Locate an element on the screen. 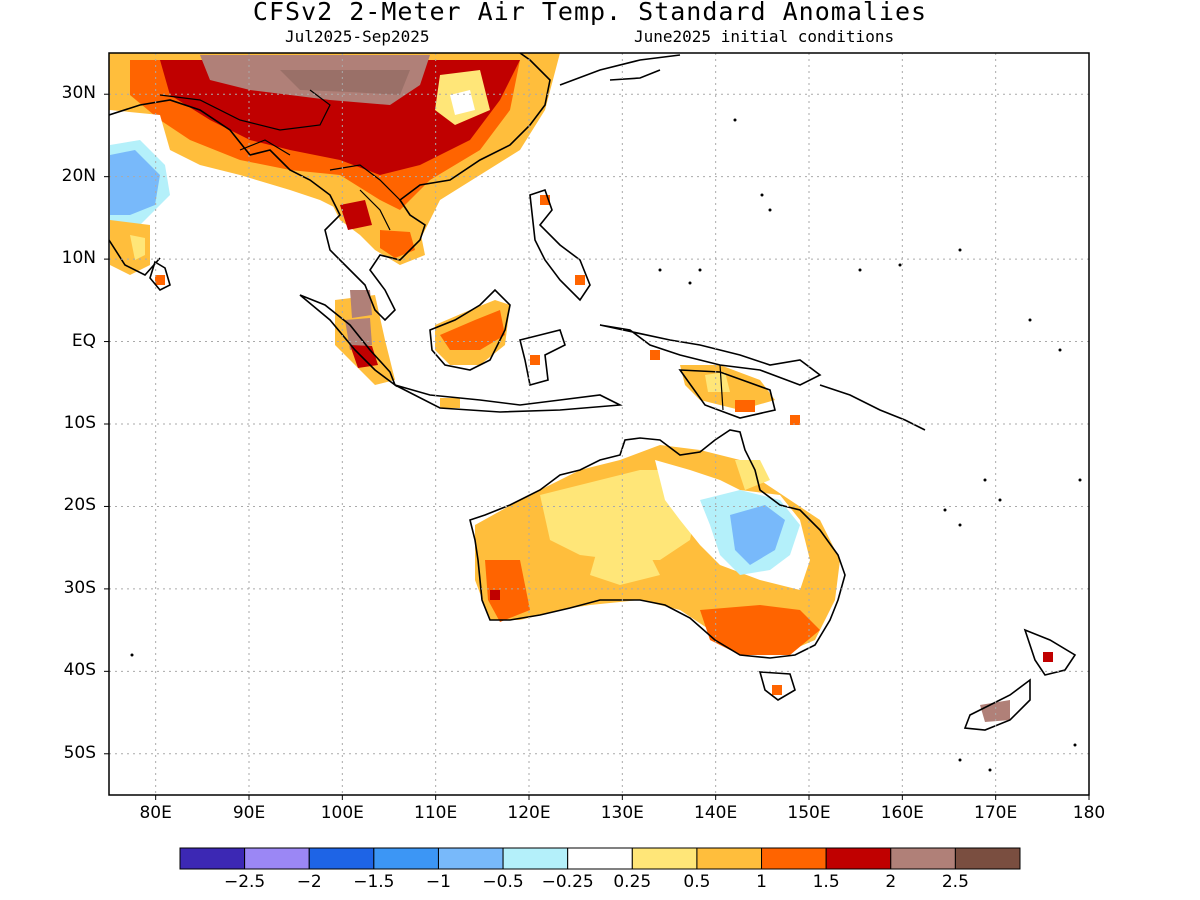  lon-tick-label: 160E is located at coordinates (902, 813).